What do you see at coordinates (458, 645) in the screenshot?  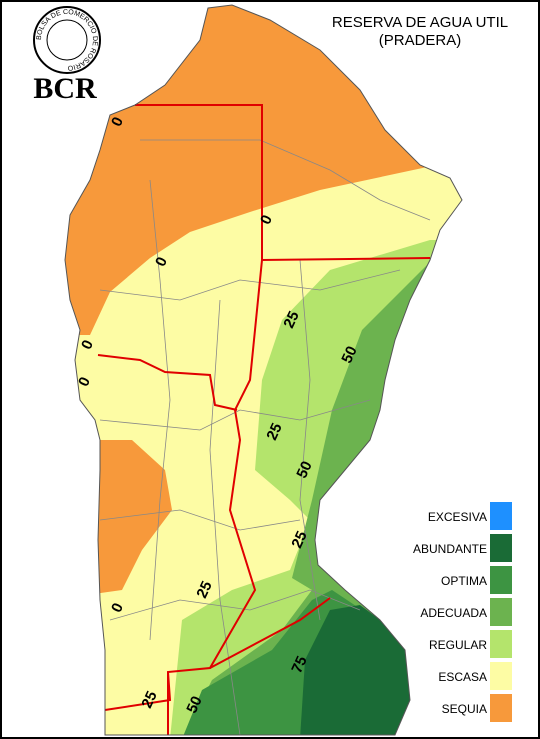 I see `legend-label: REGULAR` at bounding box center [458, 645].